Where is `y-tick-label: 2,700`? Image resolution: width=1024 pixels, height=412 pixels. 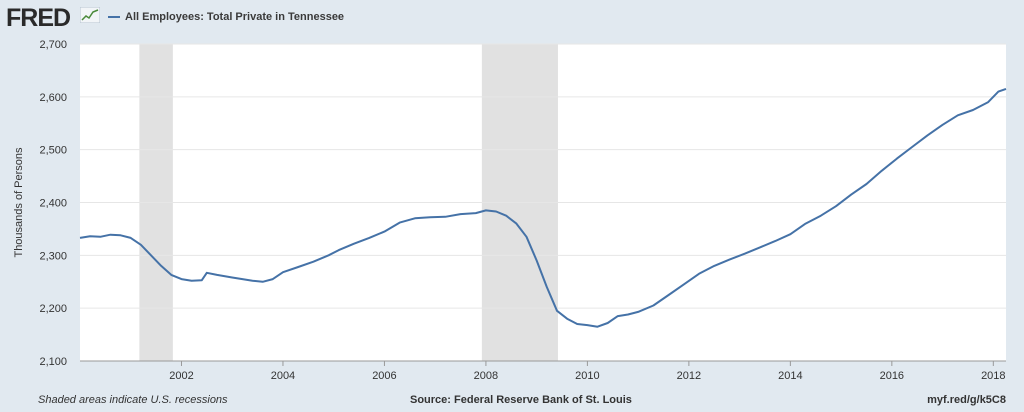
y-tick-label: 2,700 is located at coordinates (53, 45).